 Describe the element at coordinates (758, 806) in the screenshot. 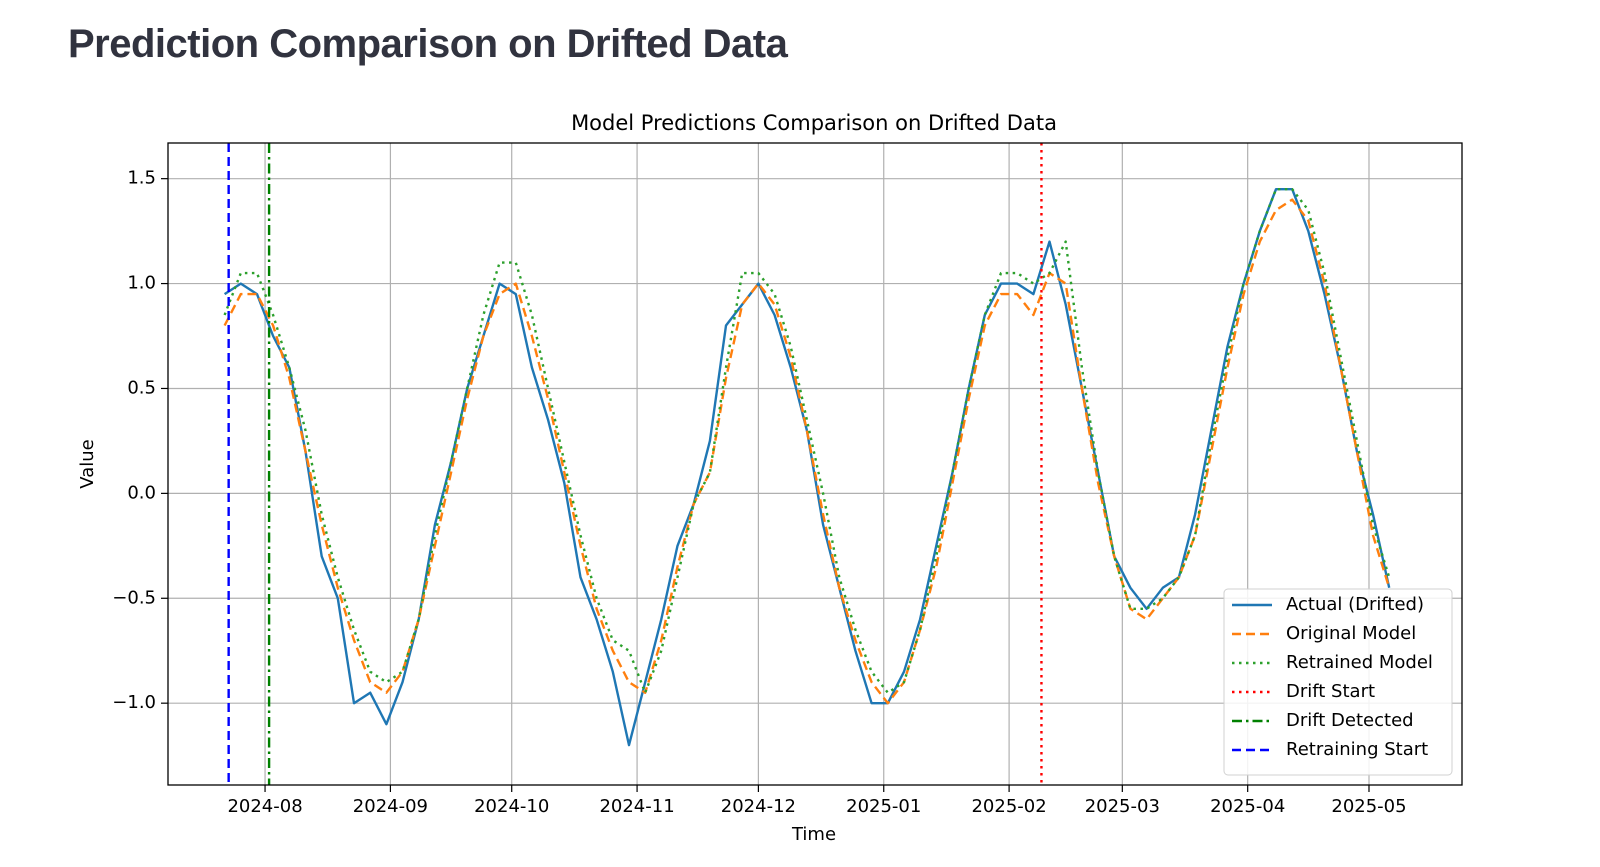

I see `x-tick-label: 2024-12` at that location.